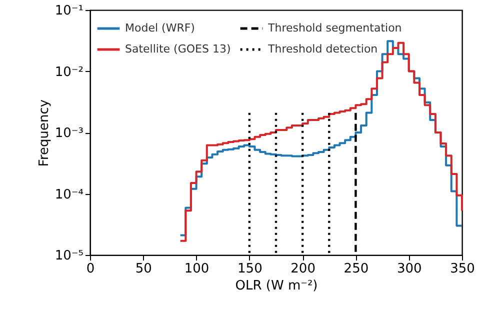 The image size is (483, 320). What do you see at coordinates (462, 269) in the screenshot?
I see `x-tick-label: 350` at bounding box center [462, 269].